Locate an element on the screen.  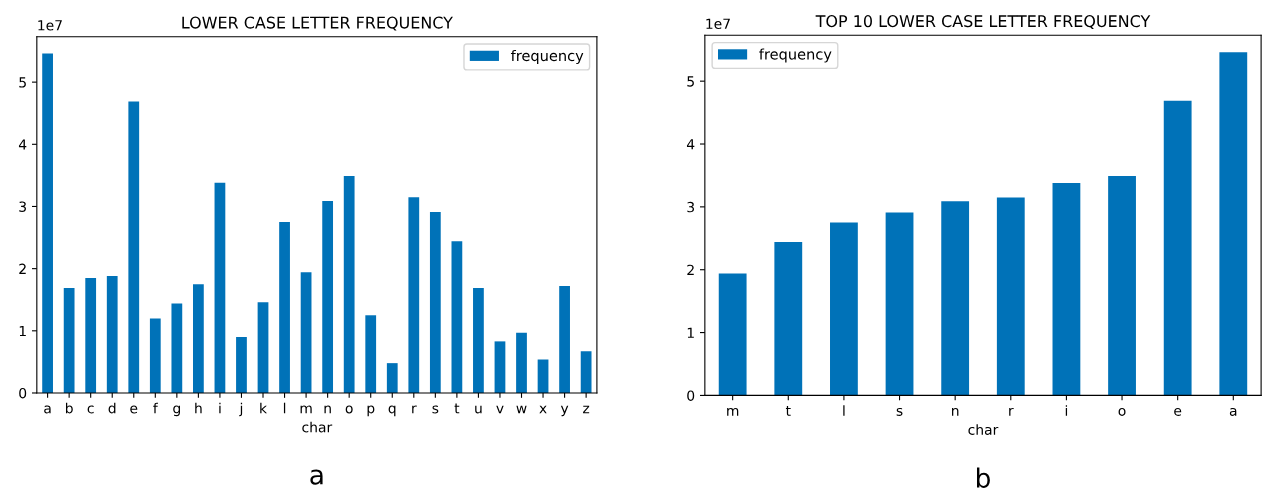
x-tick-label: v is located at coordinates (500, 409).